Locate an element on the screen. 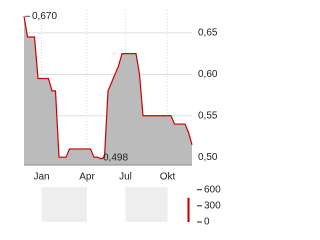  y-tick-label: 0 is located at coordinates (207, 222).